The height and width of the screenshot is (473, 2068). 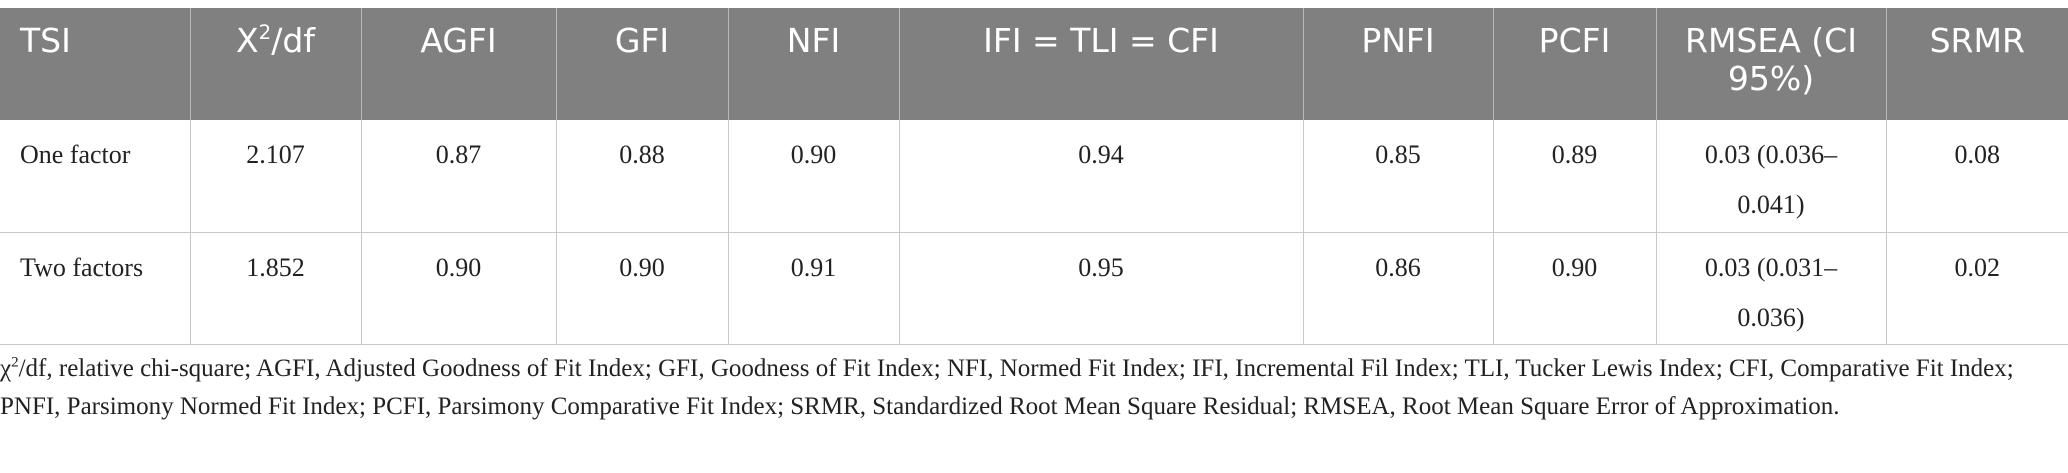 What do you see at coordinates (1397, 64) in the screenshot?
I see `header-cell: PNFI` at bounding box center [1397, 64].